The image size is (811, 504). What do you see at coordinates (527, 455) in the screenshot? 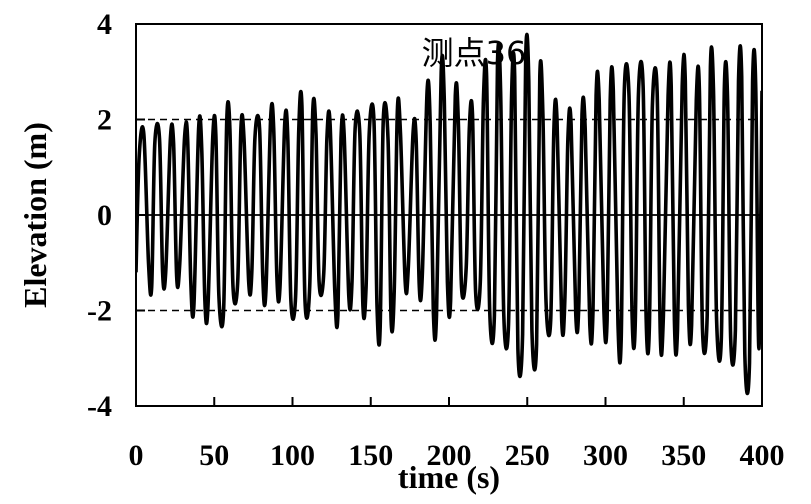
I see `x-tick-label-5: 250` at bounding box center [527, 455].